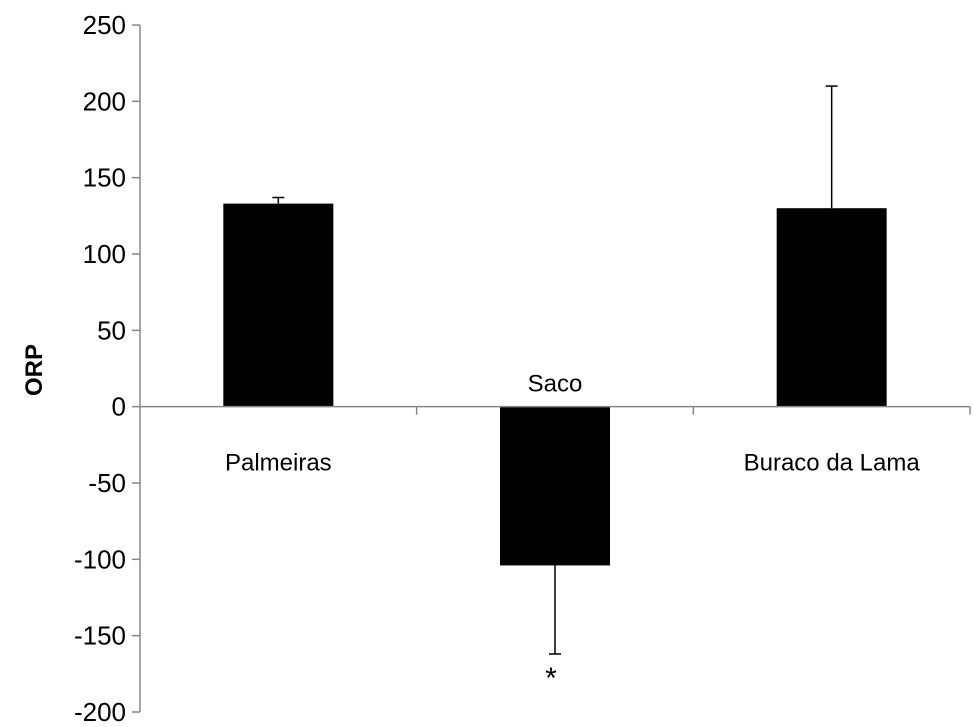 The height and width of the screenshot is (727, 973). Describe the element at coordinates (111, 330) in the screenshot. I see `y-tick-label: 50` at that location.